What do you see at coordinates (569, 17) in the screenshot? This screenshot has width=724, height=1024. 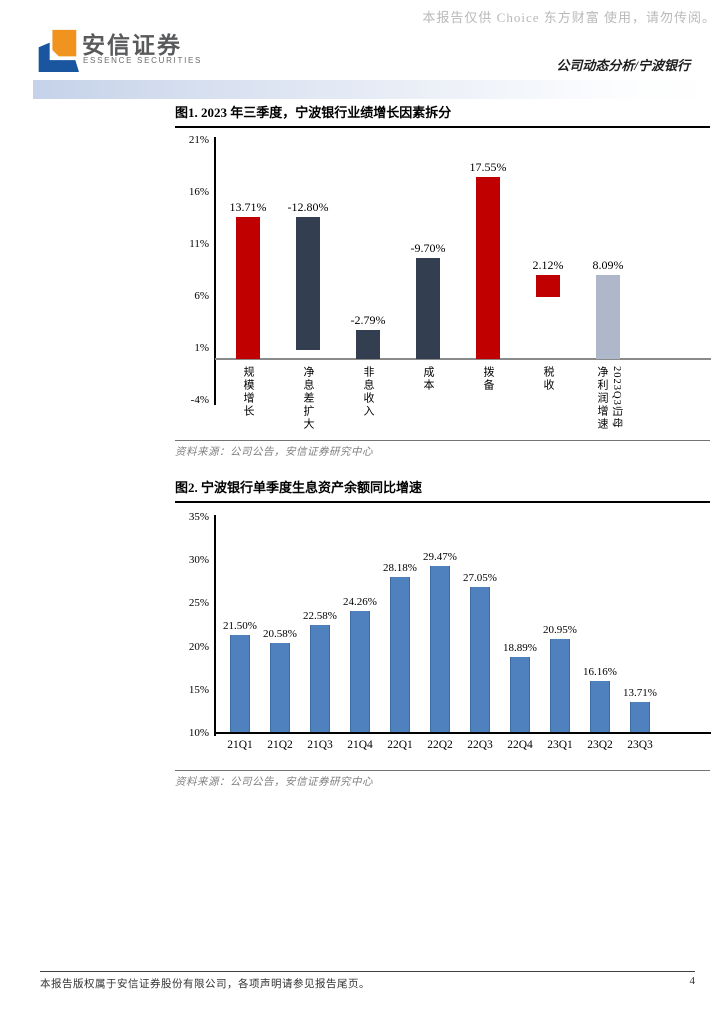 I see `confidentiality-watermark: 本报告仅供 Choice 东方财富 使用，请勿传阅。` at bounding box center [569, 17].